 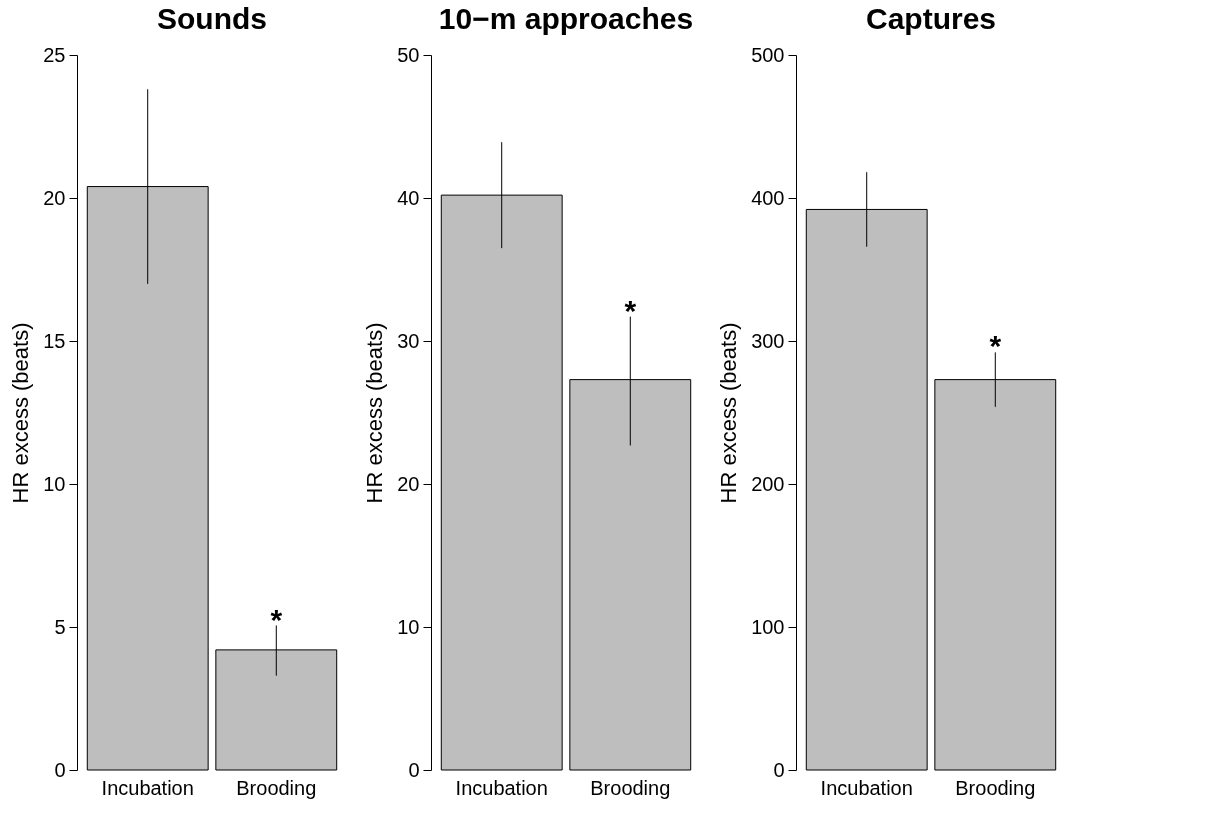 What do you see at coordinates (54, 54) in the screenshot?
I see `y-tick-label: 25` at bounding box center [54, 54].